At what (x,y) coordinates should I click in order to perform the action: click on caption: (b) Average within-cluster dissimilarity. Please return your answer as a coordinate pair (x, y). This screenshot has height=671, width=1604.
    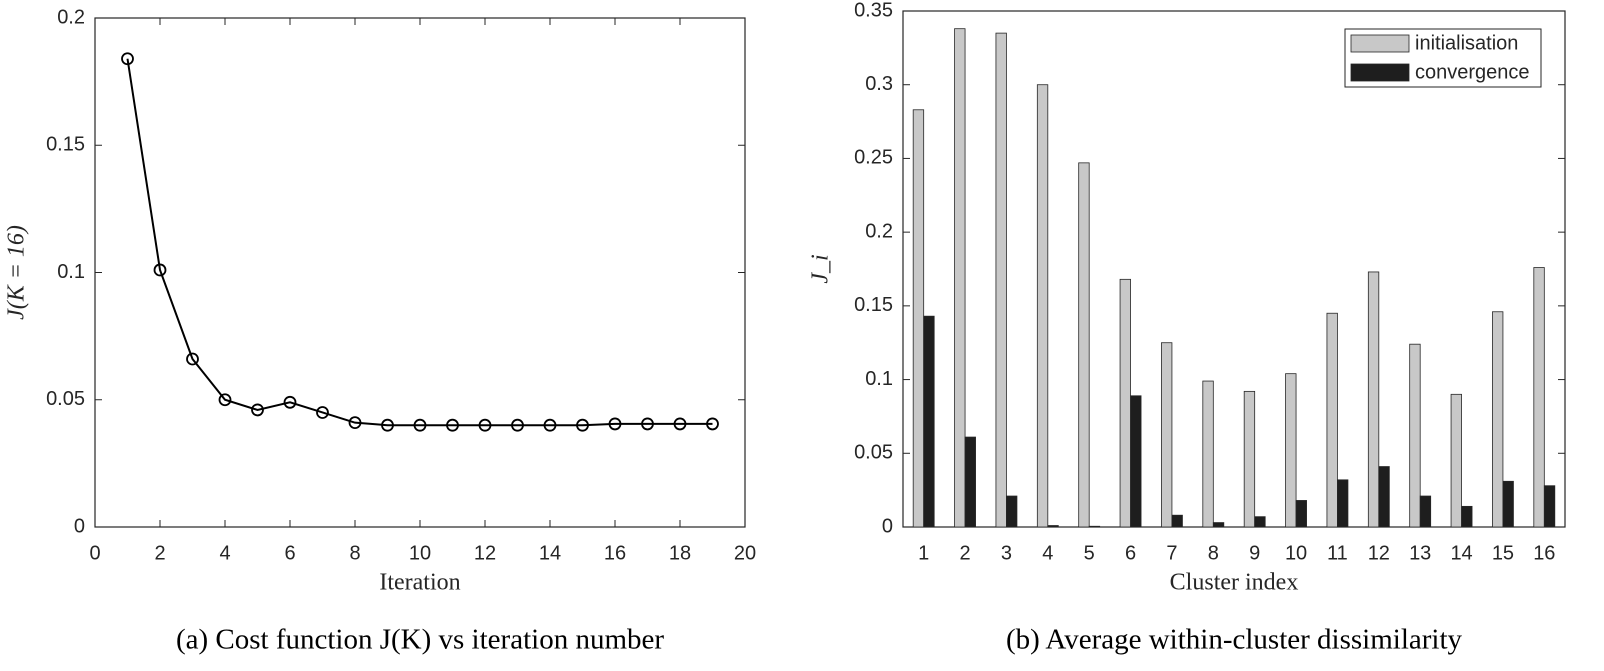
    Looking at the image, I should click on (1234, 640).